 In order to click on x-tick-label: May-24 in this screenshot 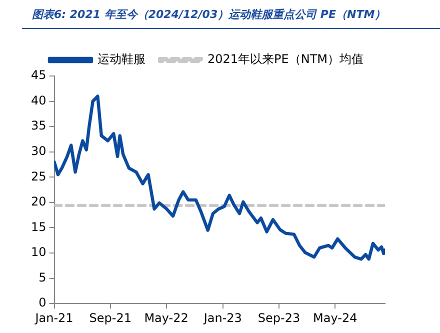, I will do `click(335, 317)`.